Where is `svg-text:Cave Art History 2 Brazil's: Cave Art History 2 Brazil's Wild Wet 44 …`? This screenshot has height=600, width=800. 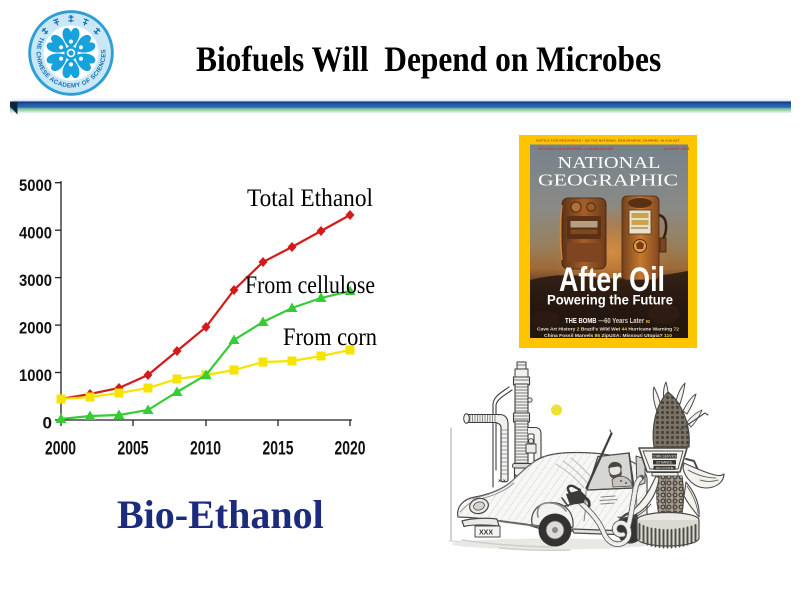 svg-text:Cave Art History 2 Brazil's: Cave Art History 2 Brazil's Wild Wet 44 … is located at coordinates (608, 330).